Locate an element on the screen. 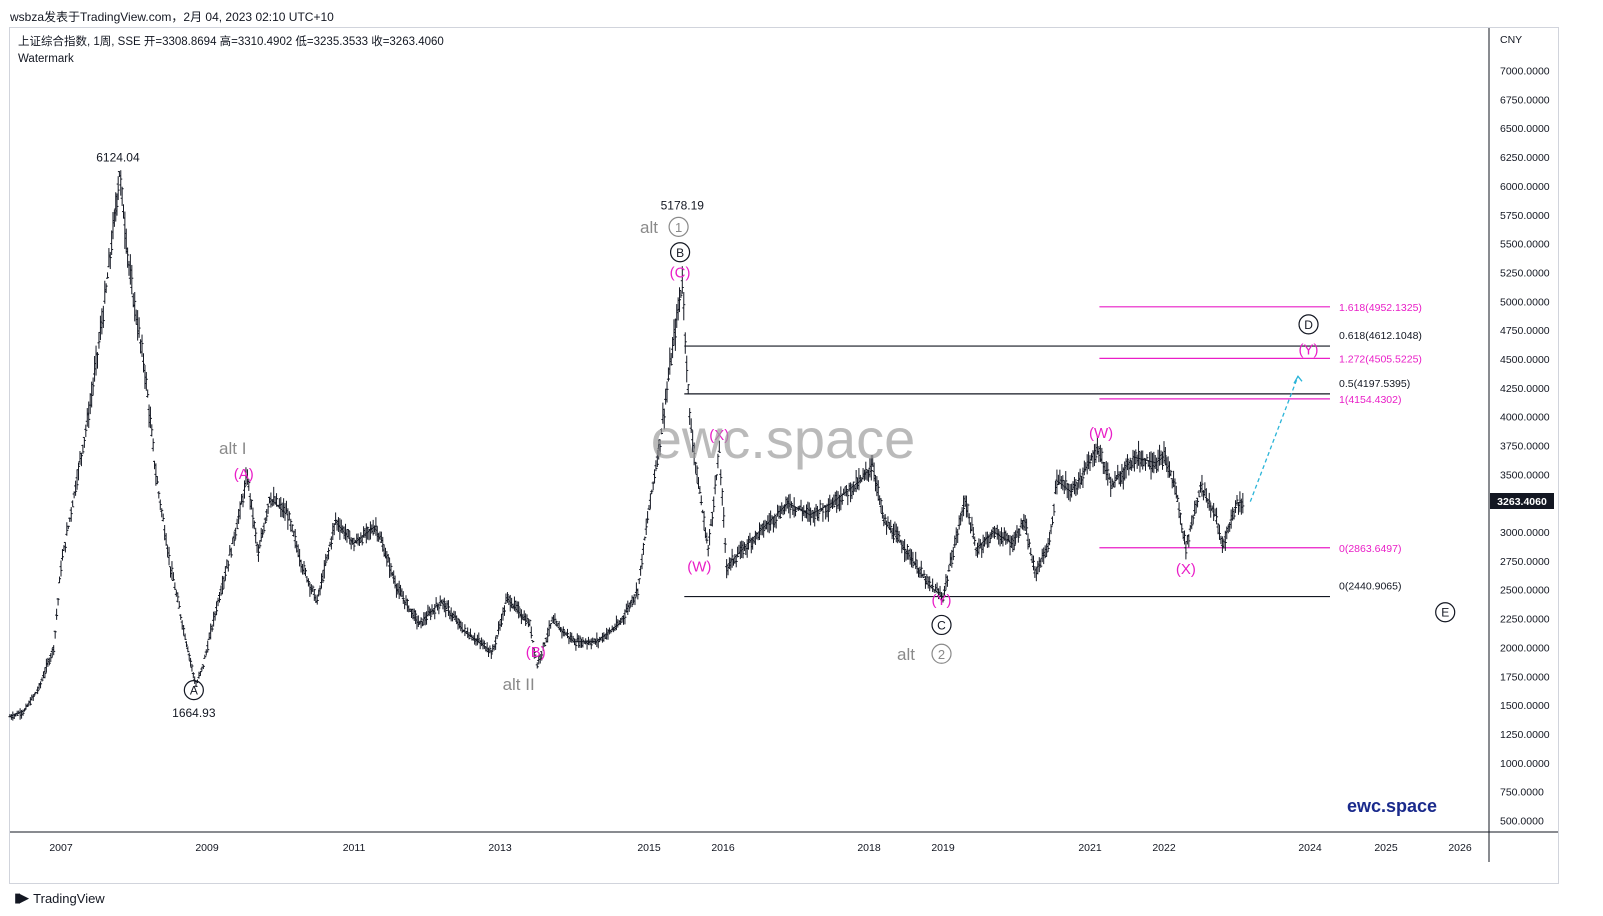  y-tick-label: 2250.0000 is located at coordinates (1525, 620).